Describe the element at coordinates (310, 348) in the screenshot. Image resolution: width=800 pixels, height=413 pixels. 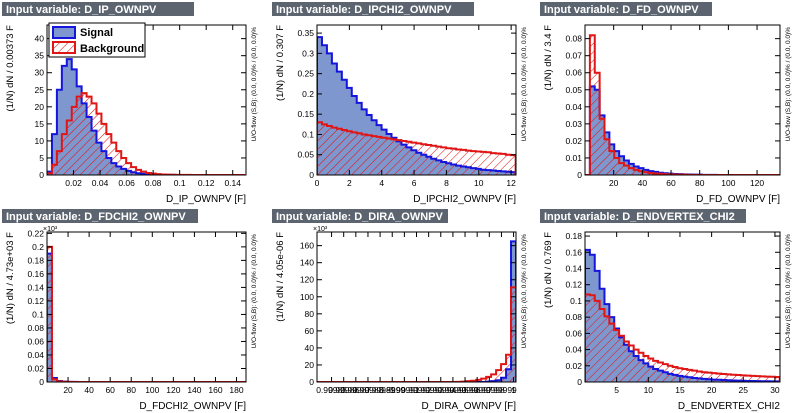
I see `y-tick-label: 40` at that location.